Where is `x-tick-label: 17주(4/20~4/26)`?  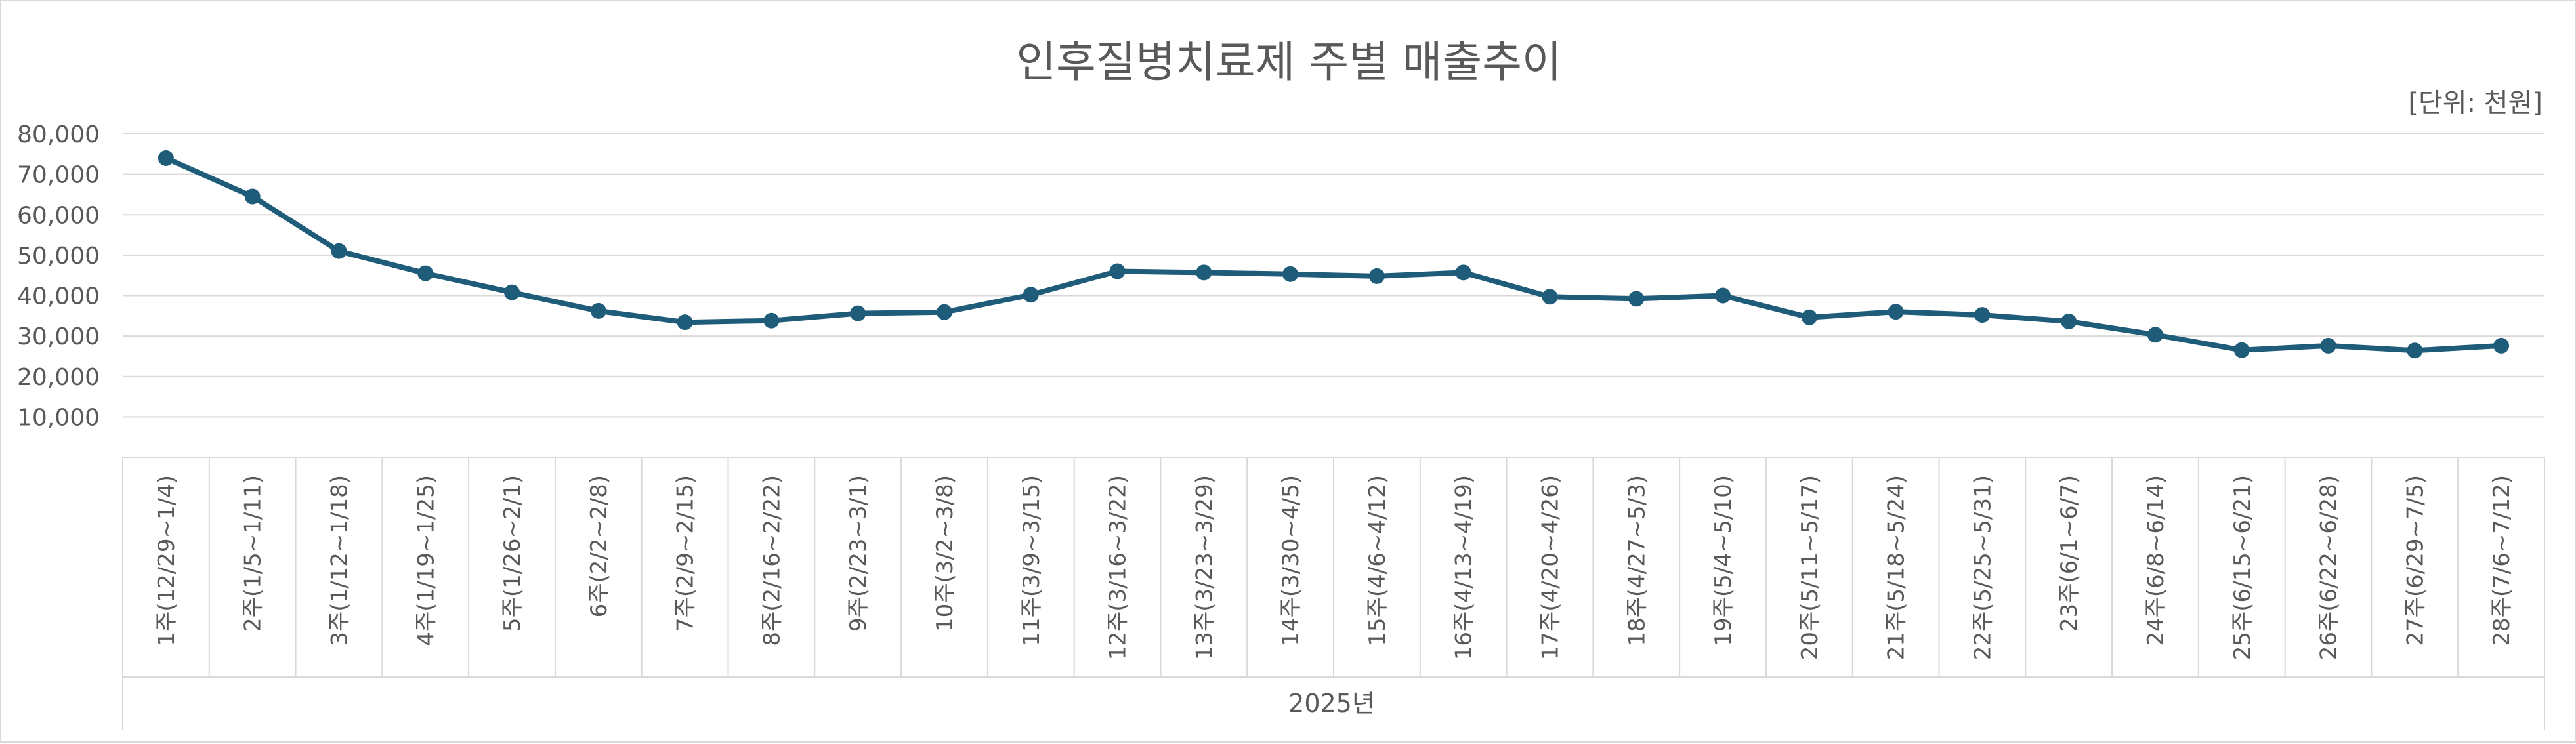
x-tick-label: 17주(4/20~4/26) is located at coordinates (1550, 567).